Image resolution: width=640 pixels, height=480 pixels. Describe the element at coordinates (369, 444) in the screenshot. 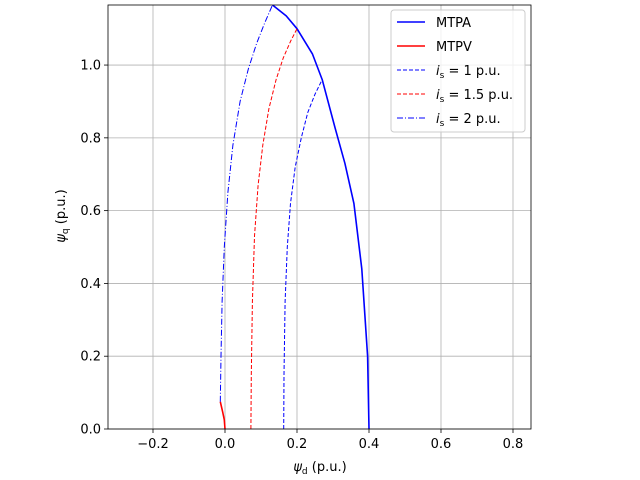

I see `x-tick-label: 0.4` at that location.